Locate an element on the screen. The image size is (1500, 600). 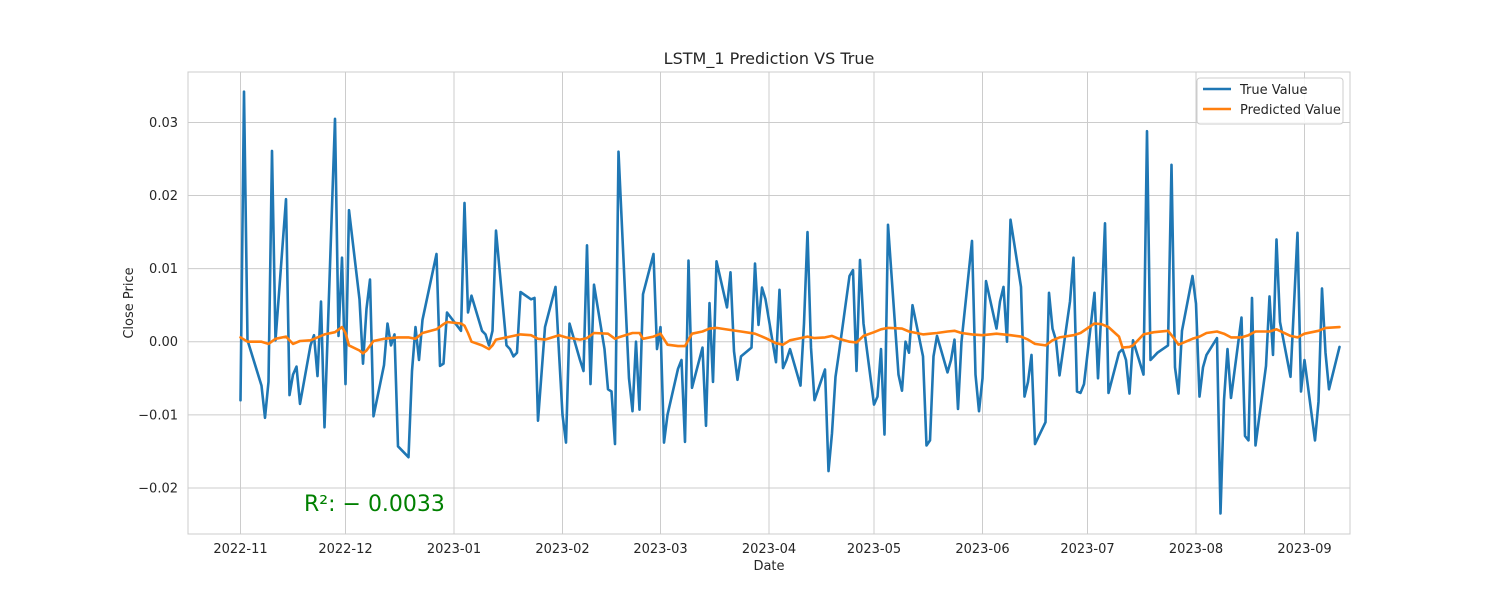
legend-box is located at coordinates (1270, 101).